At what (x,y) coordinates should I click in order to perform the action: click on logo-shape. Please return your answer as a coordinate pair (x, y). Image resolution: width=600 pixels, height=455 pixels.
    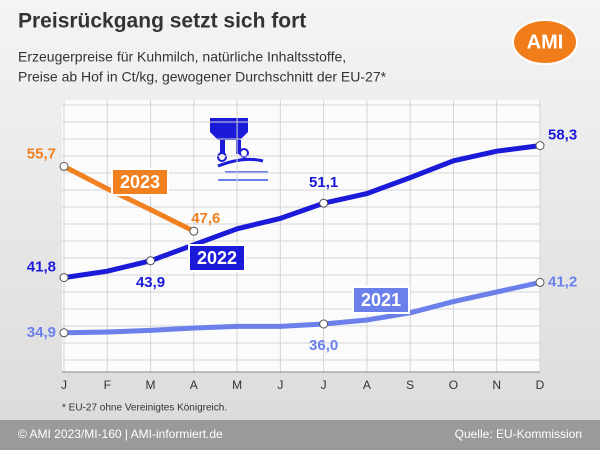
    Looking at the image, I should click on (545, 42).